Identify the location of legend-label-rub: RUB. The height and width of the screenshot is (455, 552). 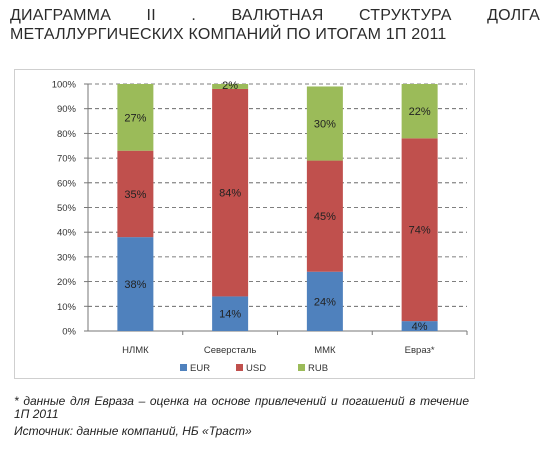
(318, 368).